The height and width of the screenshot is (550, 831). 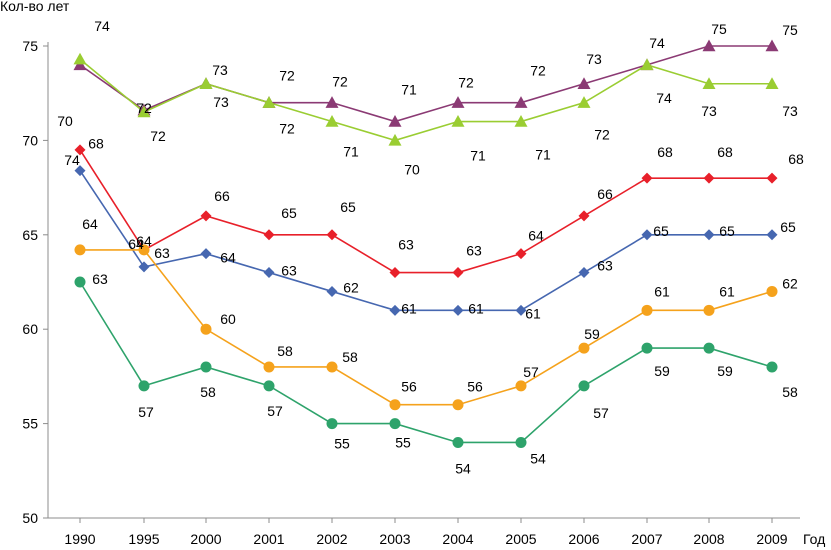 I want to click on y-tick-label: 65, so click(x=30, y=235).